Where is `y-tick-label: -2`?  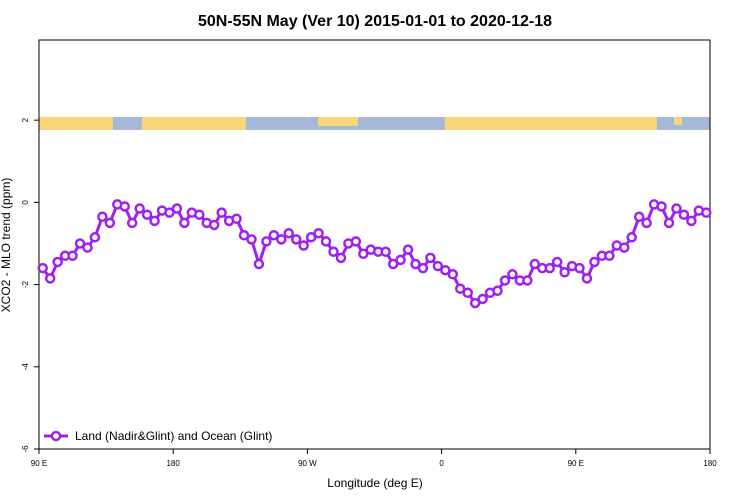 y-tick-label: -2 is located at coordinates (25, 284).